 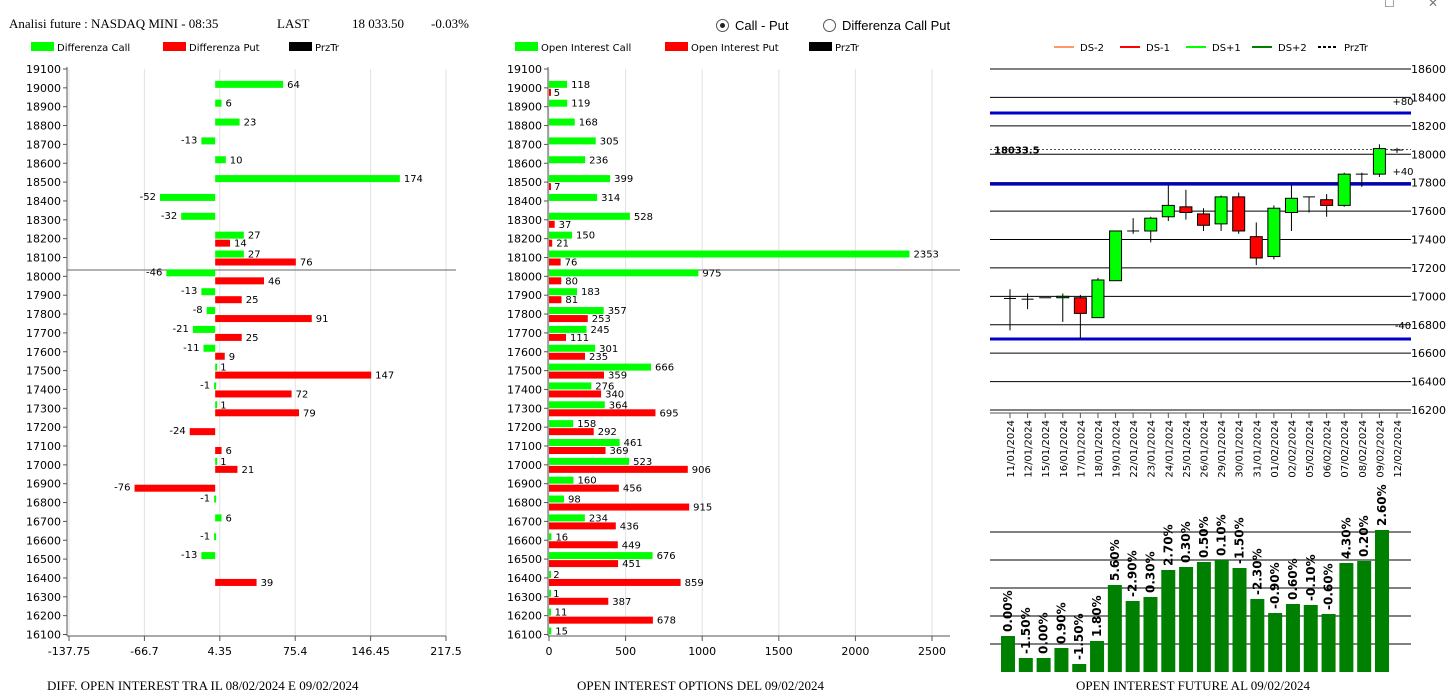 I want to click on y-tick-label: 17700, so click(x=43, y=333).